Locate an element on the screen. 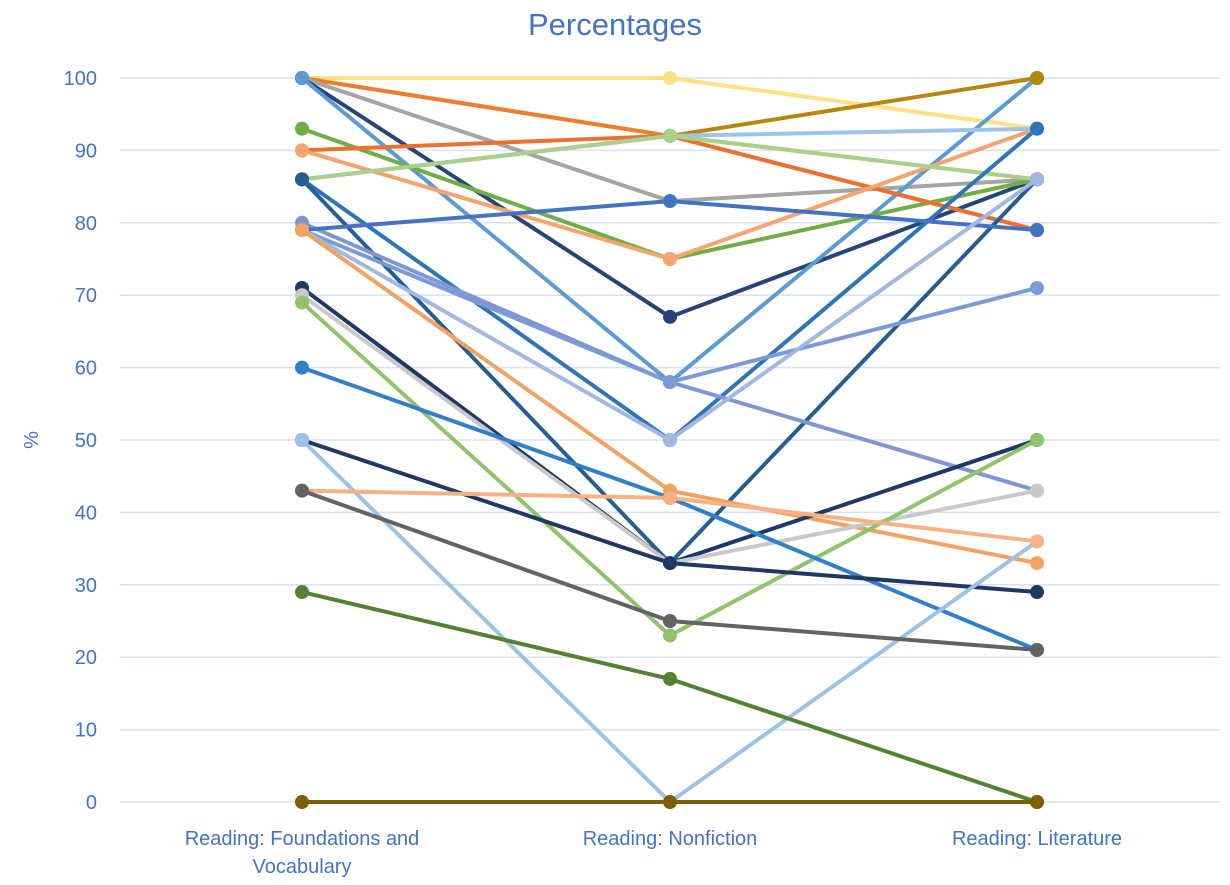  y-tick-label: 40 is located at coordinates (86, 513).